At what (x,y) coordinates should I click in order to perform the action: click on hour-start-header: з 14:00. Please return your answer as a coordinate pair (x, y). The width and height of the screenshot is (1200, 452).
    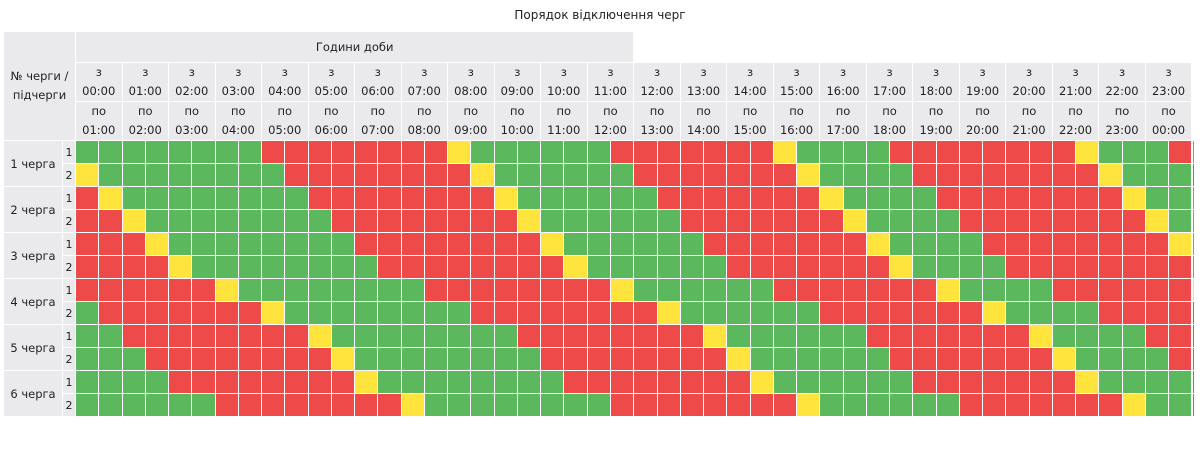
    Looking at the image, I should click on (750, 82).